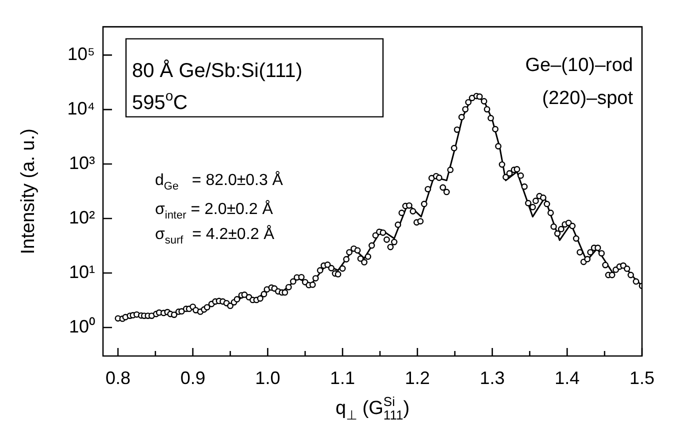 This screenshot has height=436, width=676. I want to click on annotation: 80 Å Ge/Sb:Si(111), so click(217, 70).